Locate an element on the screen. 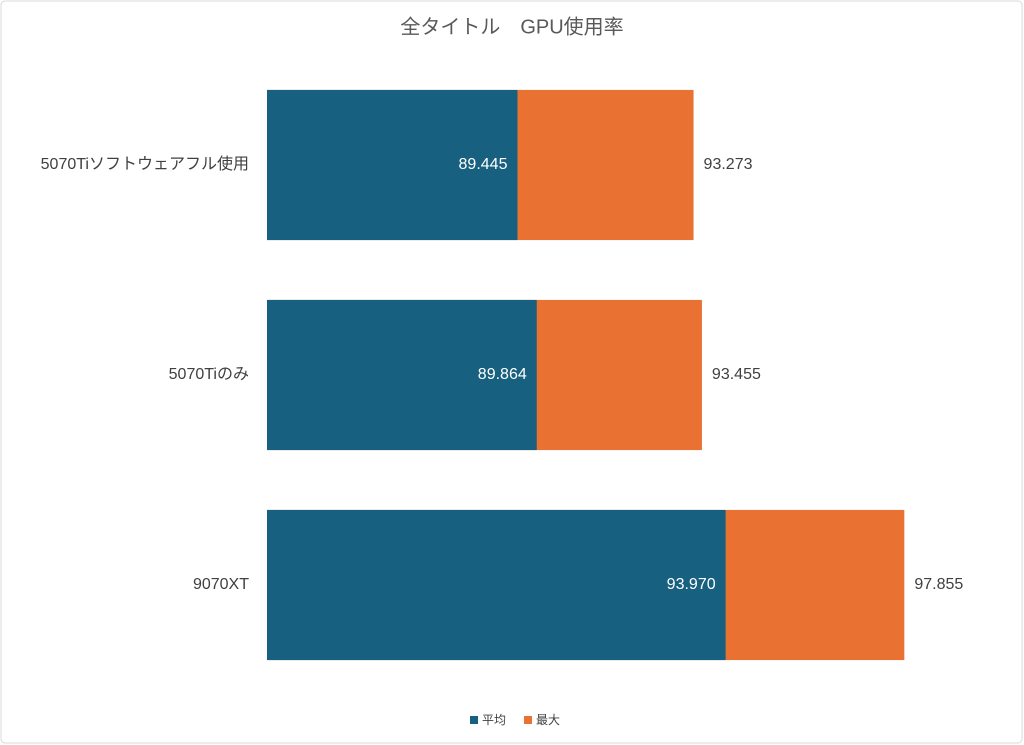 This screenshot has height=745, width=1024. y-tick-label: 5070Tiのみ is located at coordinates (209, 374).